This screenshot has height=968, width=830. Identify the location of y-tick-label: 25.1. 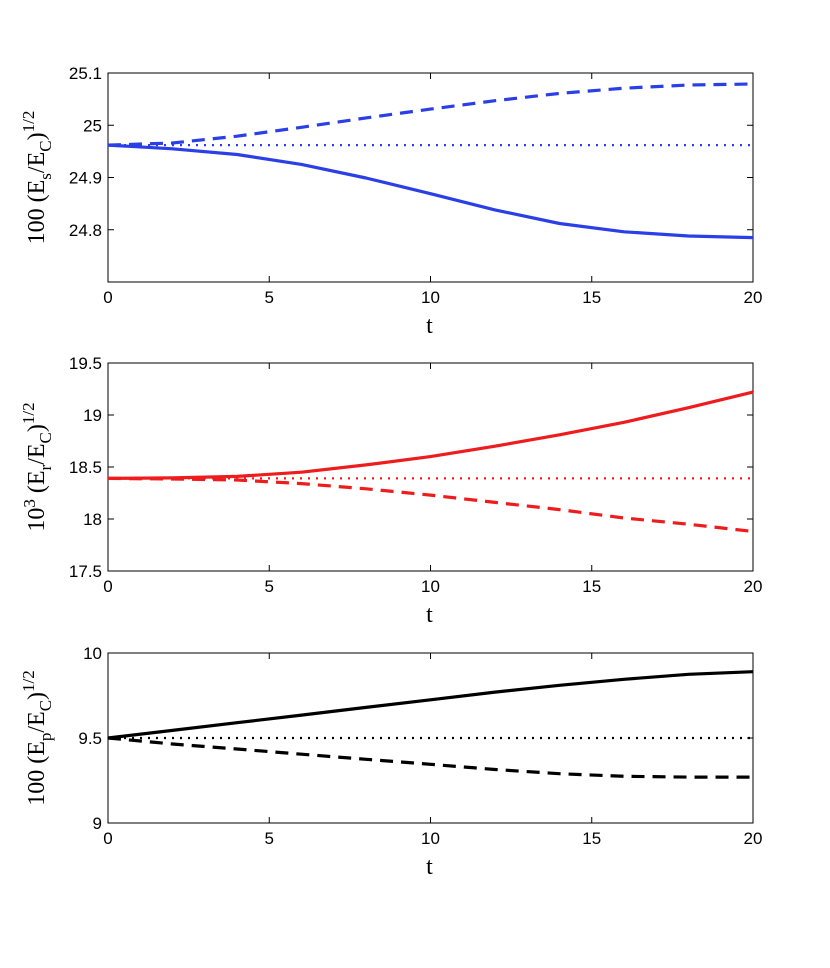
(85, 73).